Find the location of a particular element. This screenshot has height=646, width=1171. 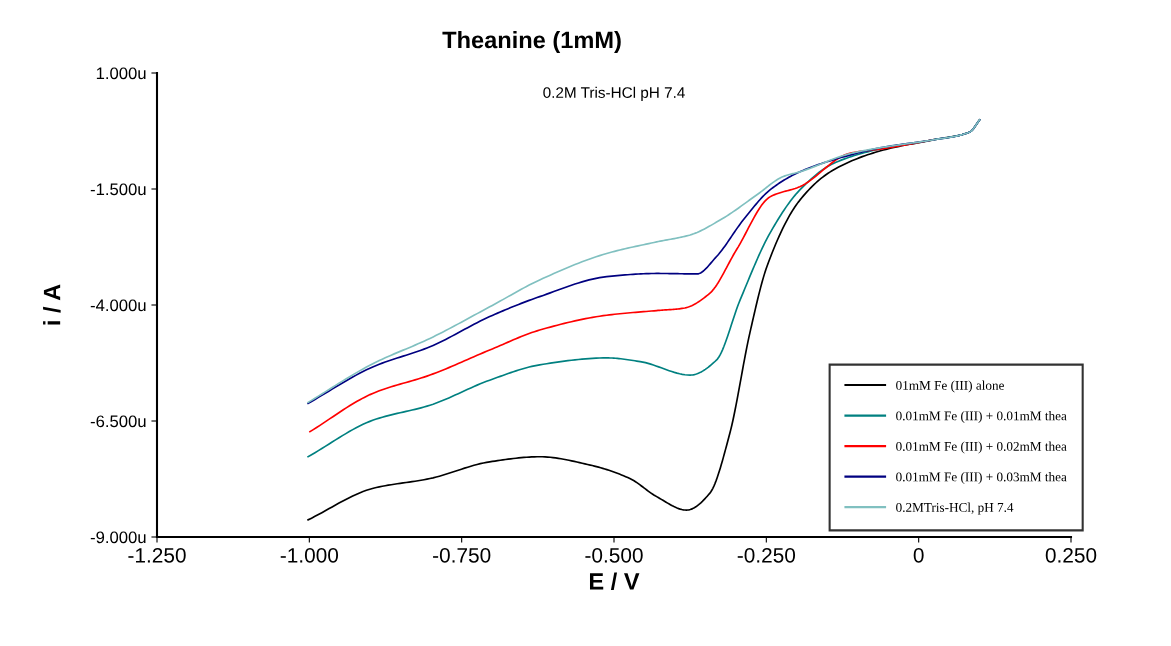

x-tick-label: -0.500 is located at coordinates (614, 555).